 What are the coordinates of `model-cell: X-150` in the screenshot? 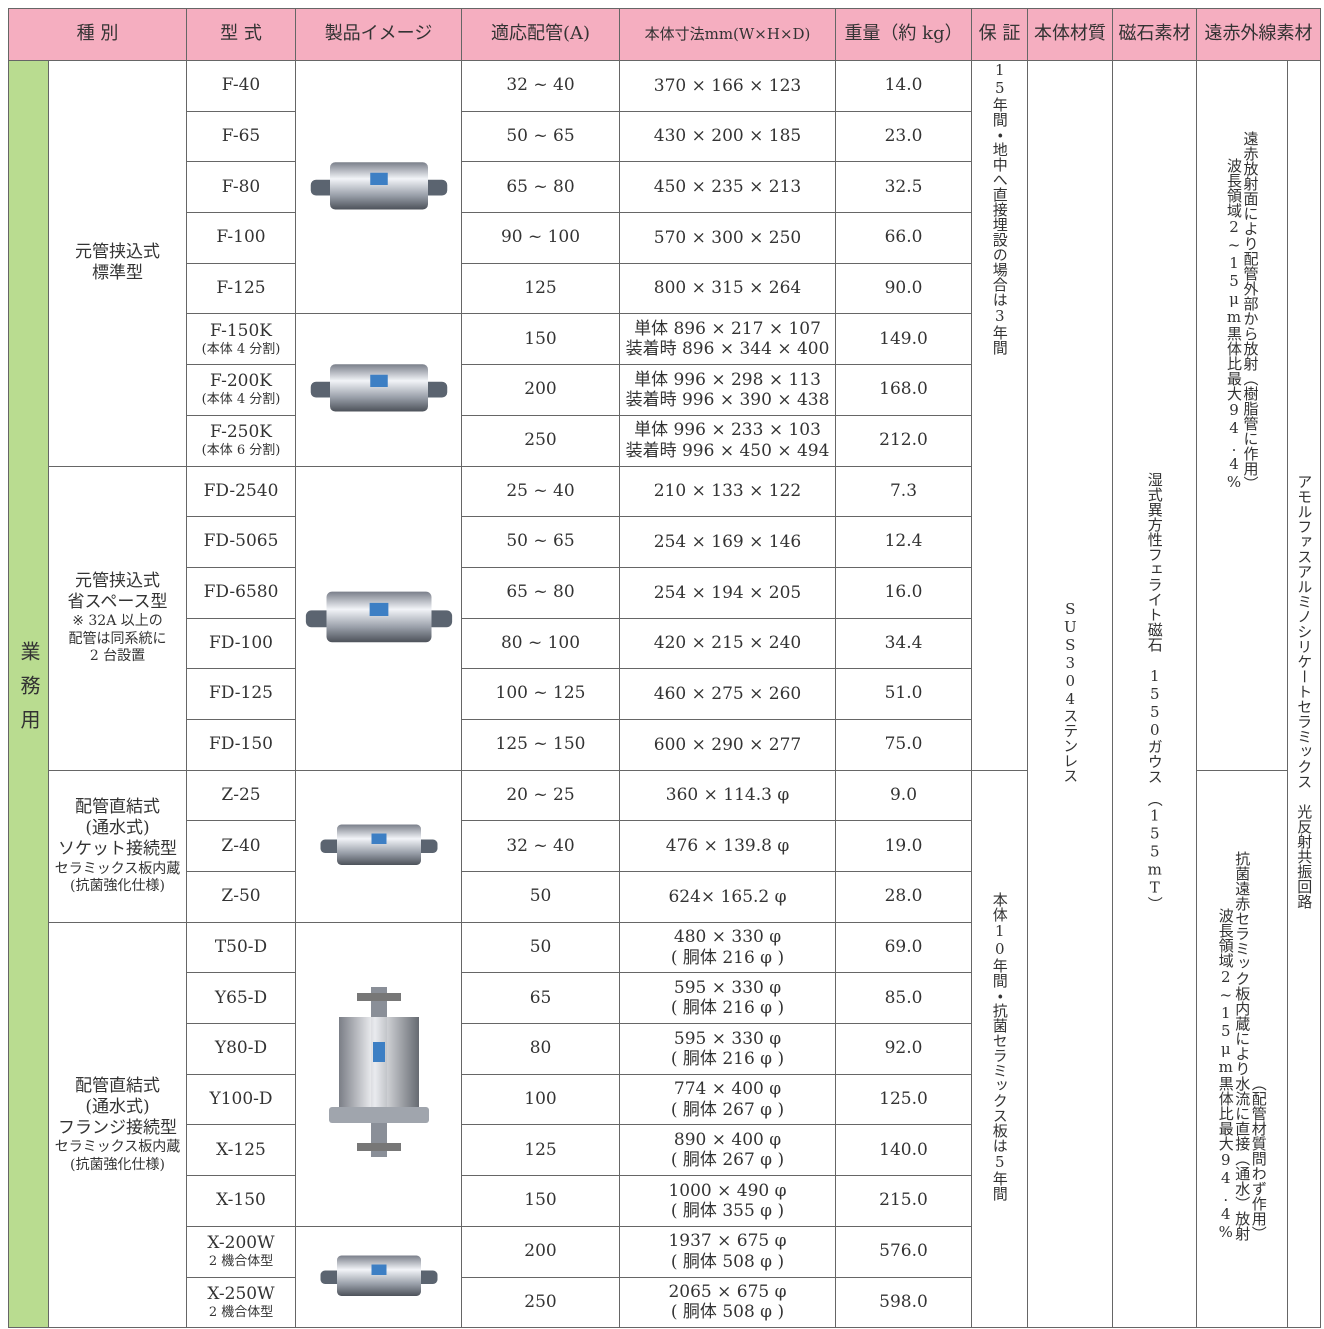 It's located at (241, 1201).